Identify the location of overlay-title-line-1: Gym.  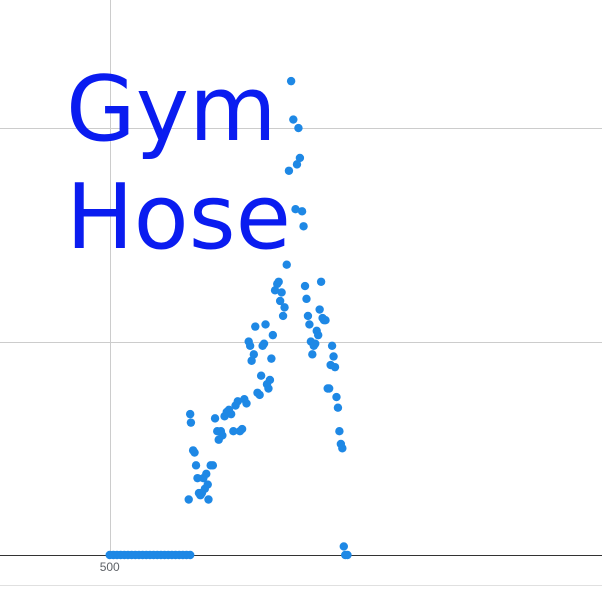
(171, 109).